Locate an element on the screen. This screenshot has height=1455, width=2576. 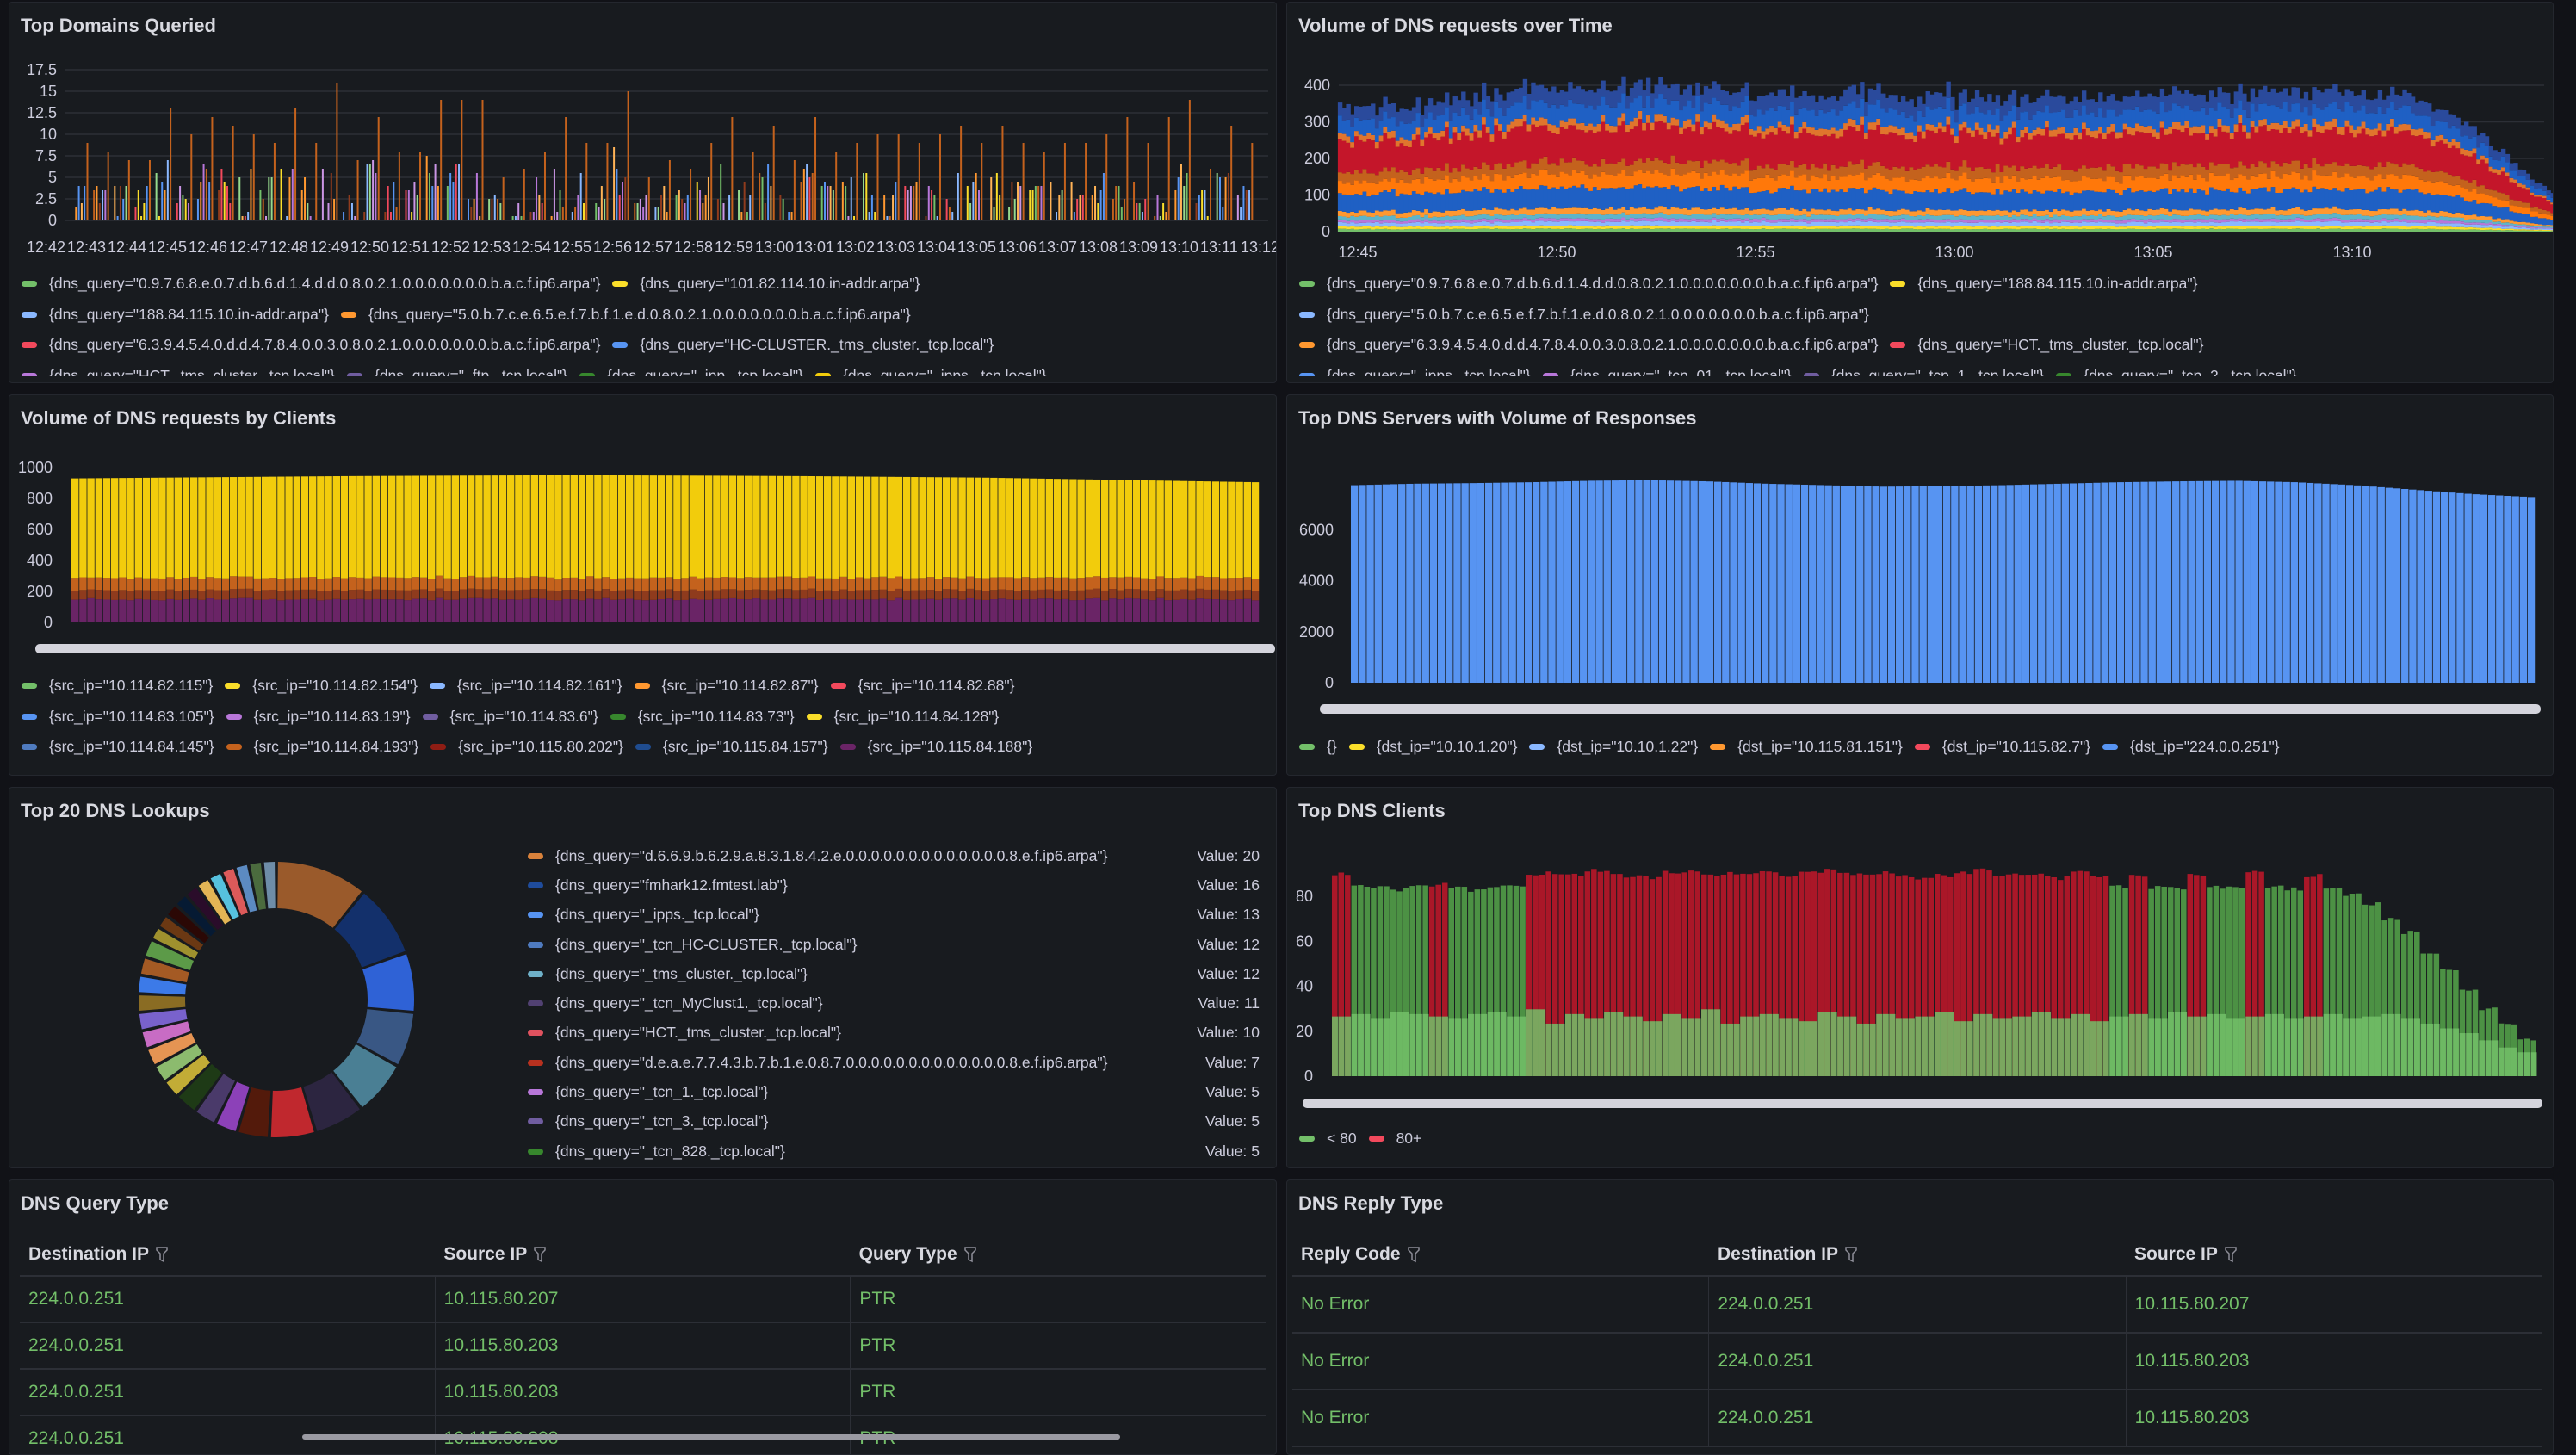
legend-item: {dns_query="_ftp._tcp.local"} is located at coordinates (457, 371).